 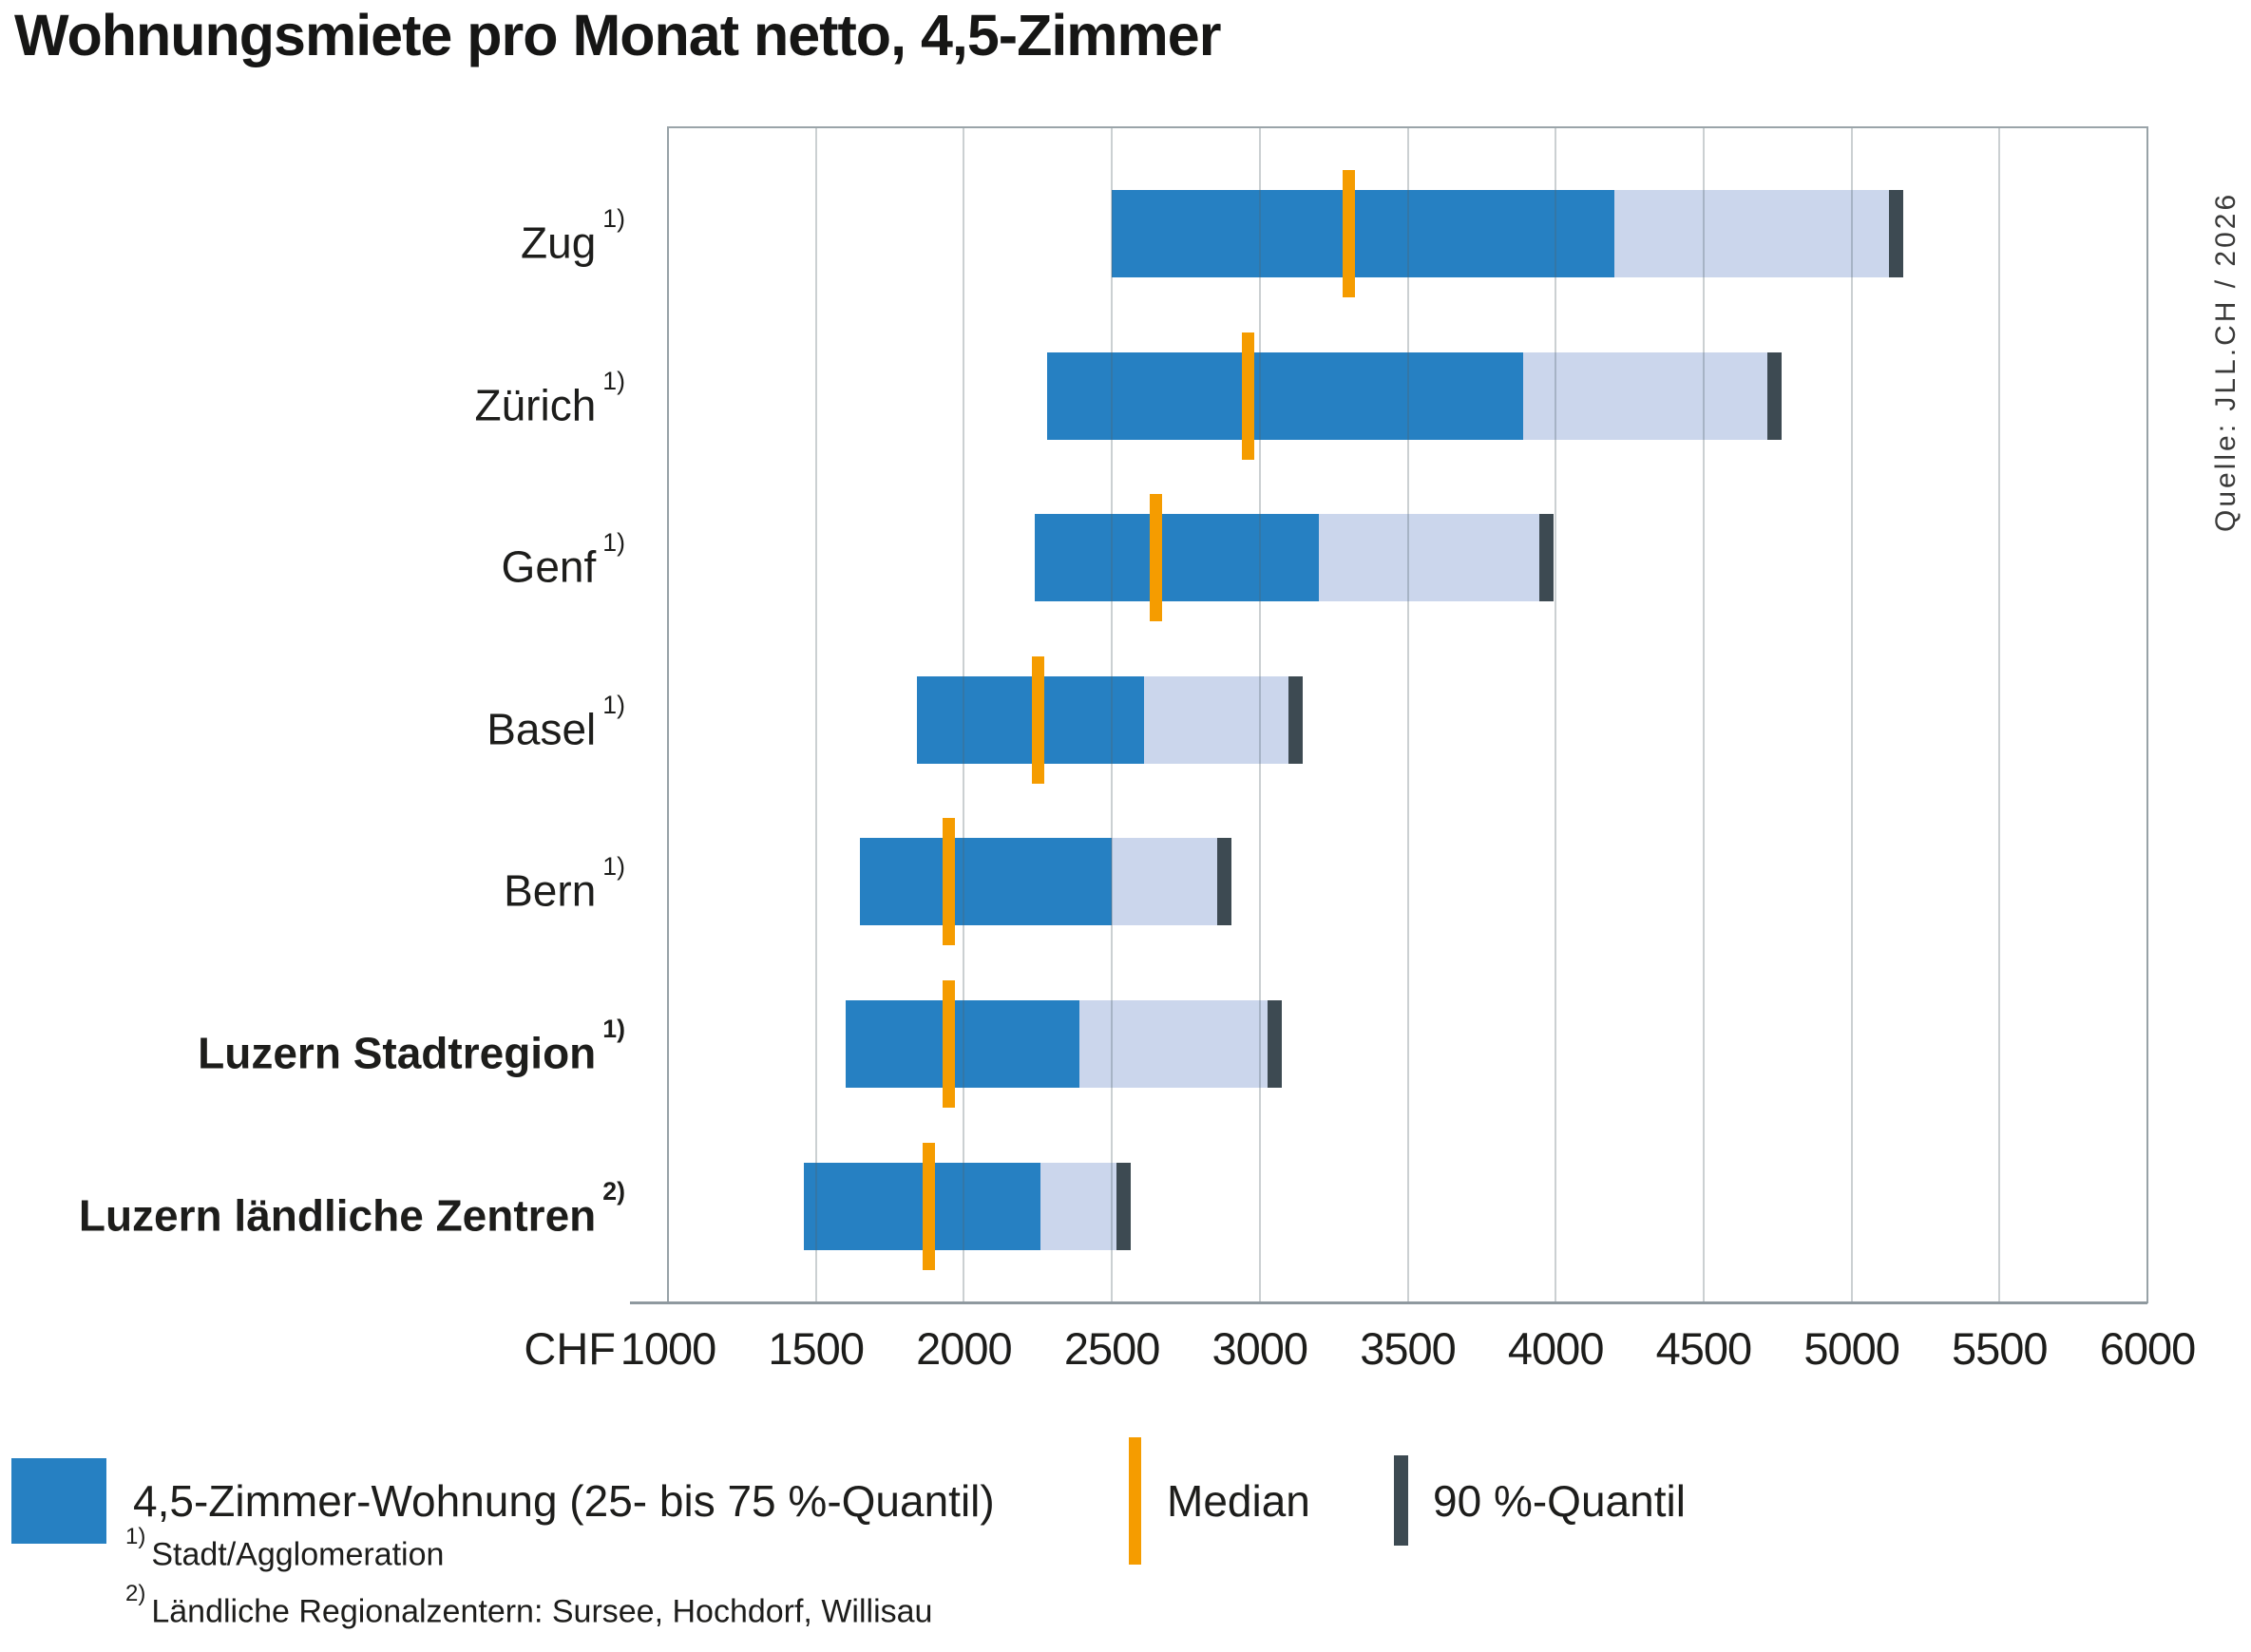 What do you see at coordinates (559, 243) in the screenshot?
I see `category-label-text: Zug` at bounding box center [559, 243].